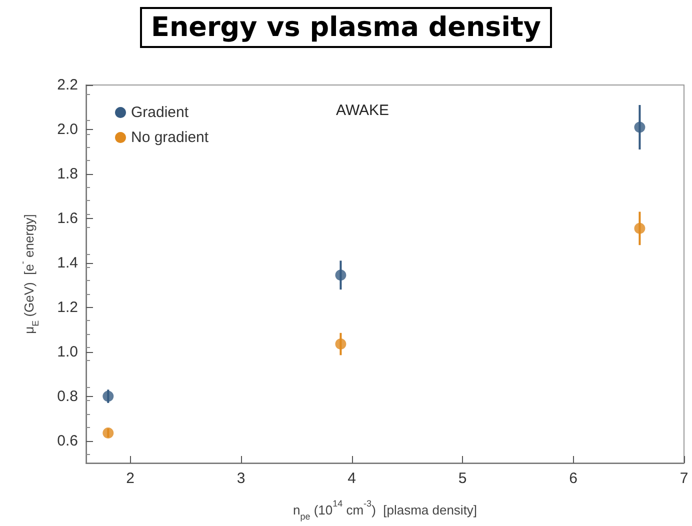 Image resolution: width=692 pixels, height=526 pixels. Describe the element at coordinates (241, 478) in the screenshot. I see `x-tick-label: 3` at that location.